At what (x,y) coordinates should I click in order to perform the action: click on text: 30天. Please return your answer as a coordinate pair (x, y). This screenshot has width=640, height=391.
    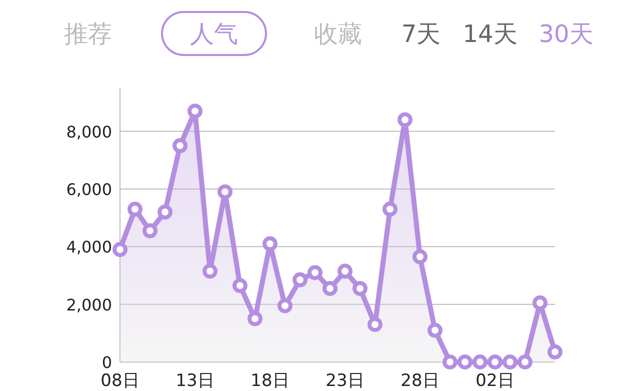
    Looking at the image, I should click on (566, 34).